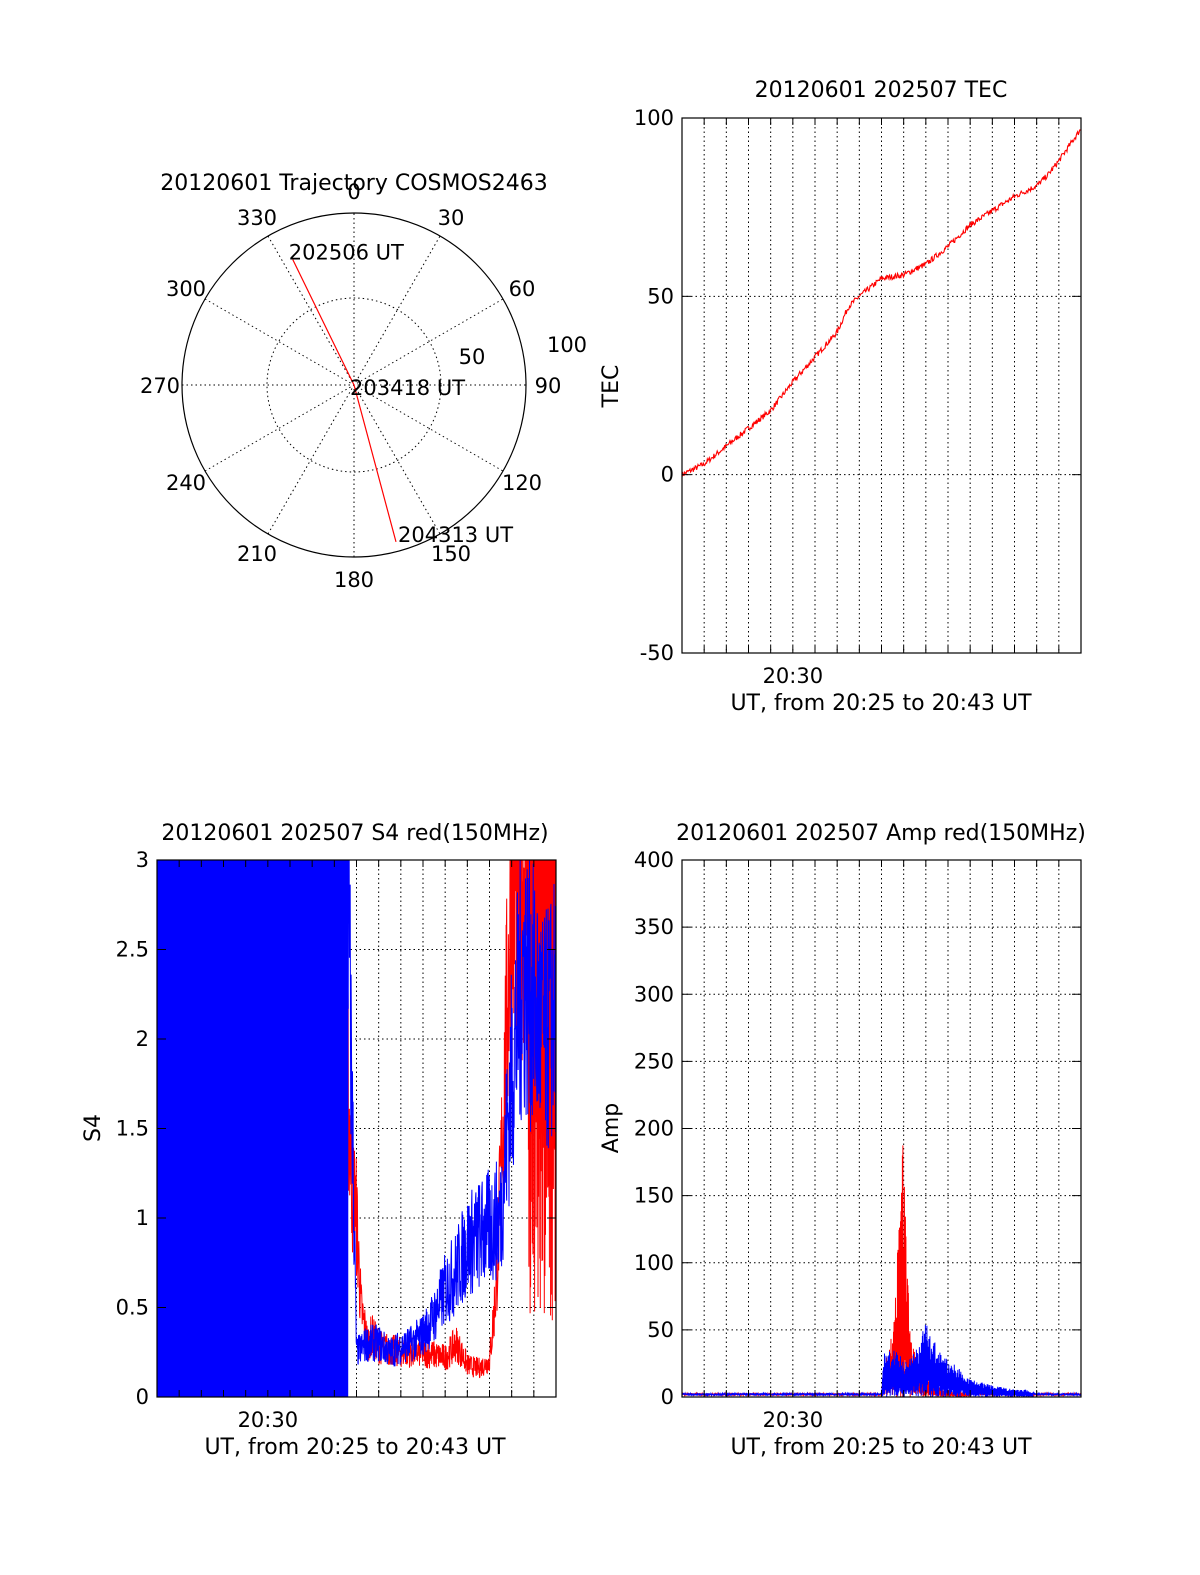 The width and height of the screenshot is (1200, 1575). I want to click on s4-series-line, so click(356, 1128).